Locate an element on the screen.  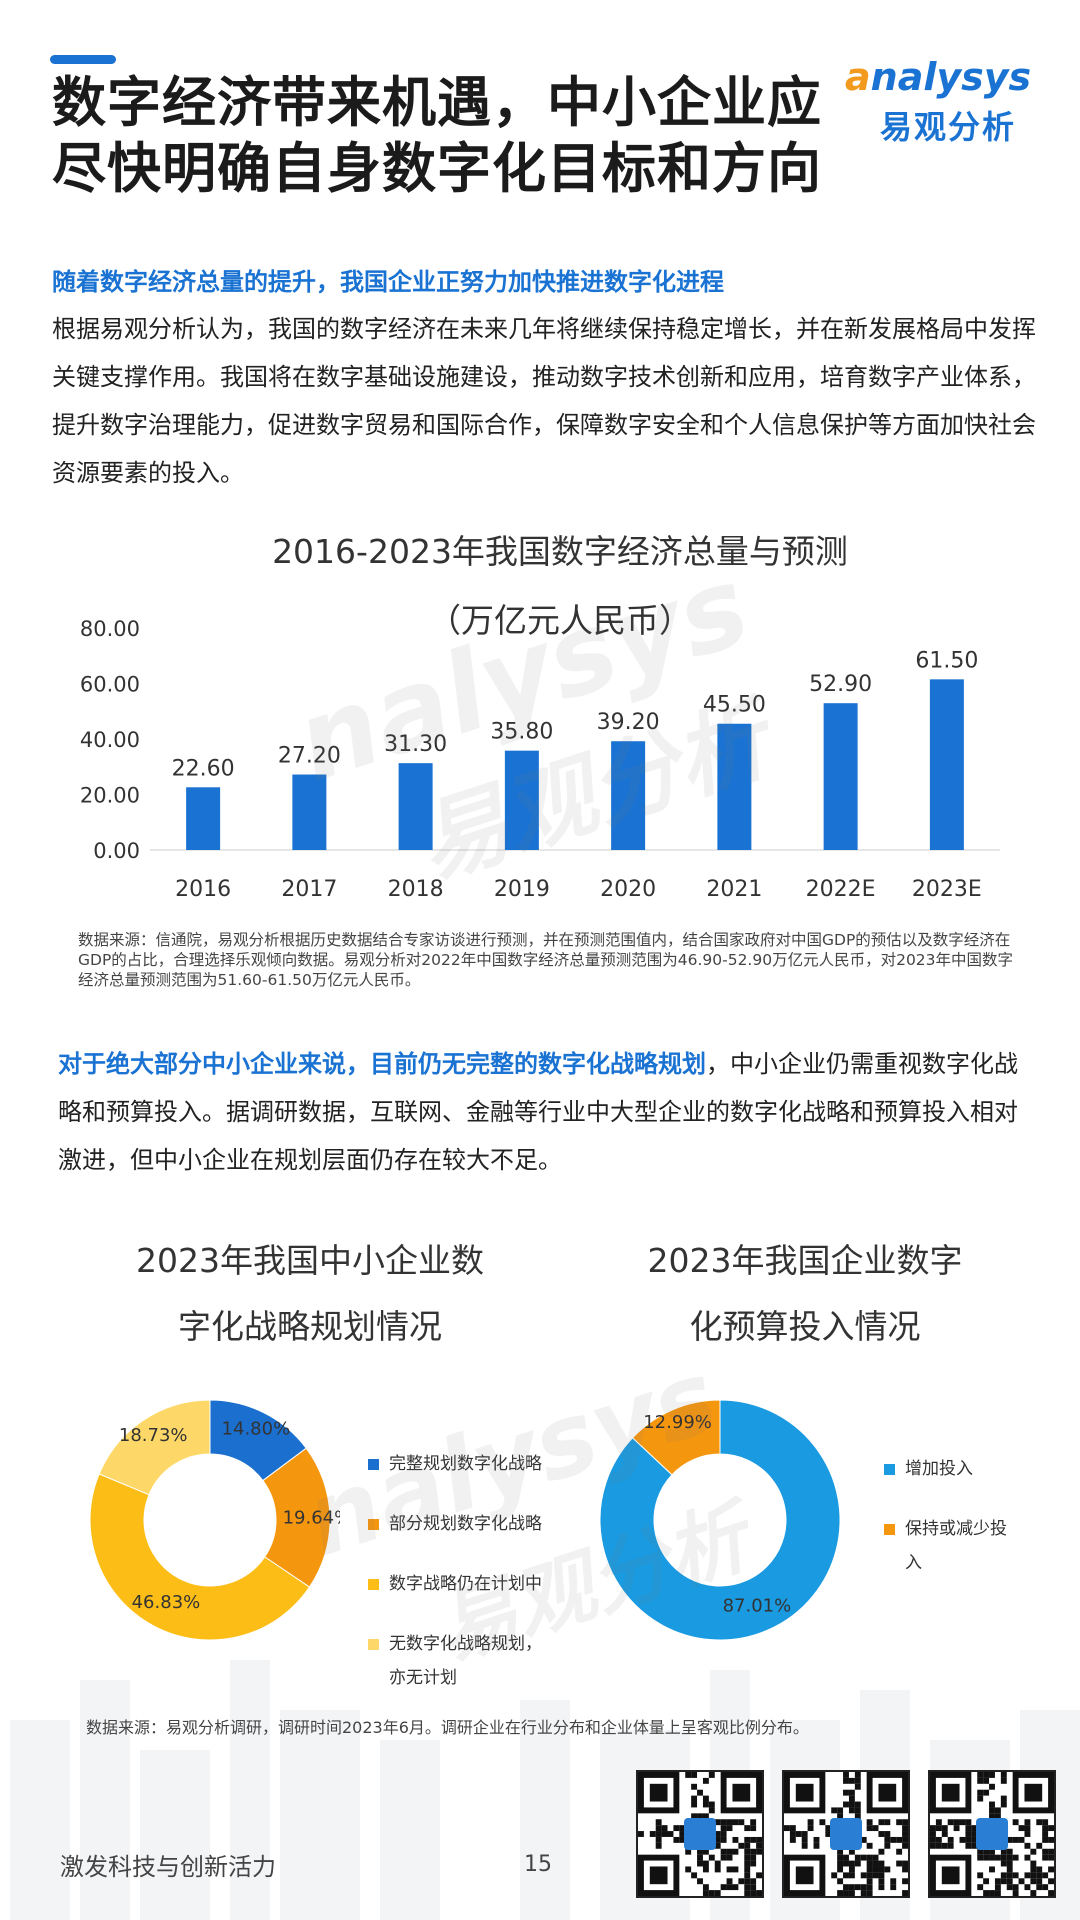
pie-slice-label: 87.01% is located at coordinates (757, 1605).